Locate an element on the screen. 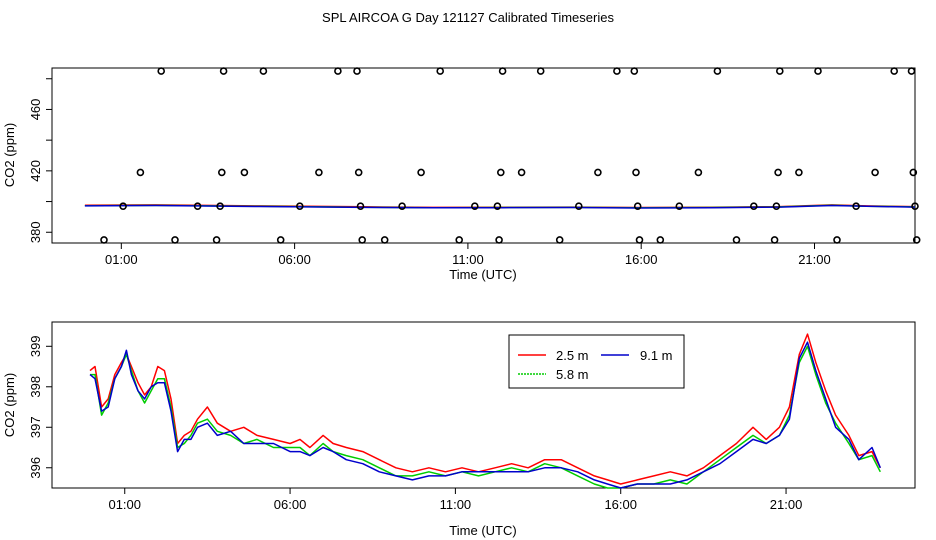 The height and width of the screenshot is (540, 936). top-x-tick-label: 11:00 is located at coordinates (468, 259).